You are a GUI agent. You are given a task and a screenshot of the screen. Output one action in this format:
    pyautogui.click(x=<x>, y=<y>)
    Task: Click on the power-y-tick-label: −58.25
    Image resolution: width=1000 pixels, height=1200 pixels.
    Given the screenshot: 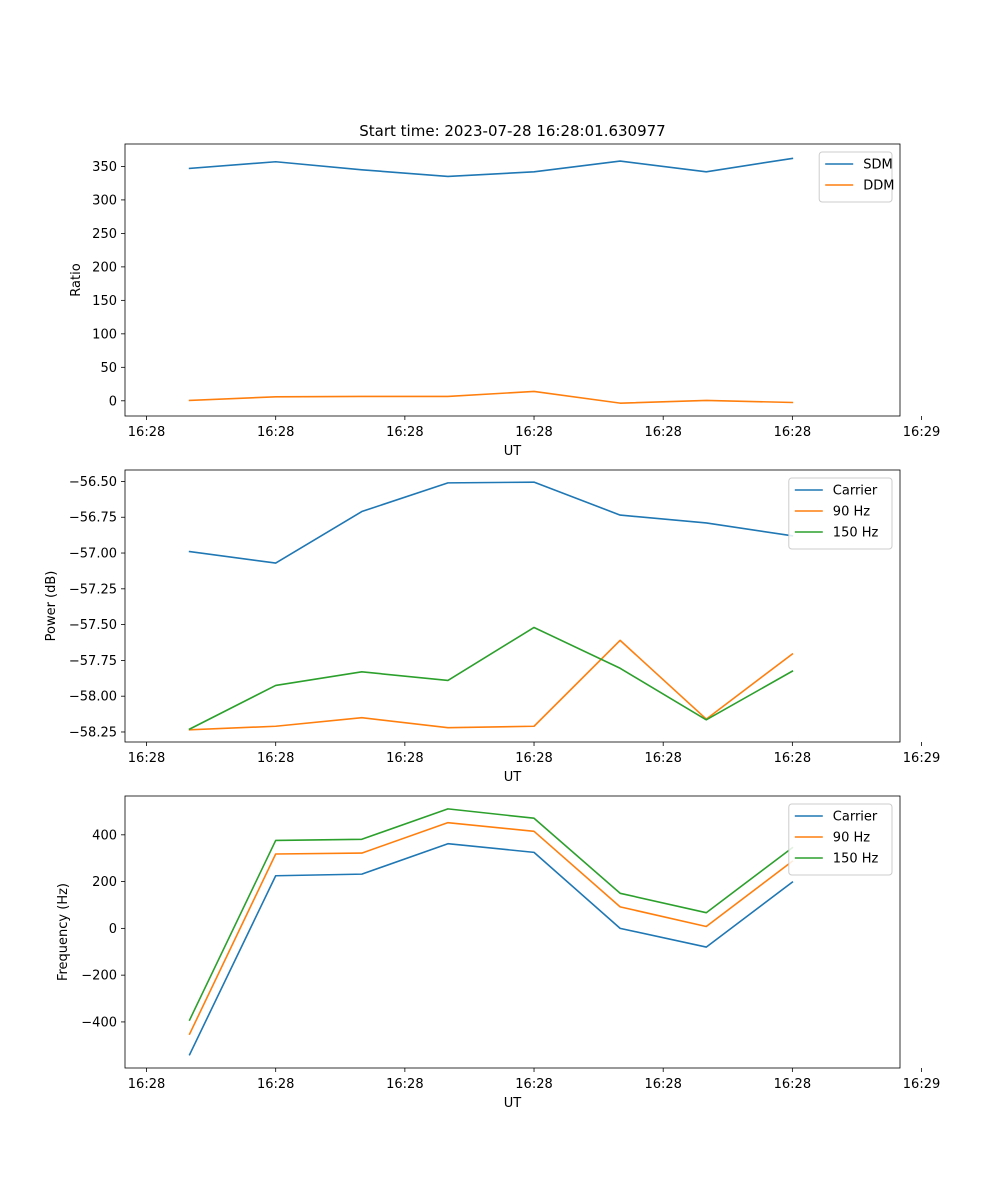 What is the action you would take?
    pyautogui.click(x=93, y=732)
    